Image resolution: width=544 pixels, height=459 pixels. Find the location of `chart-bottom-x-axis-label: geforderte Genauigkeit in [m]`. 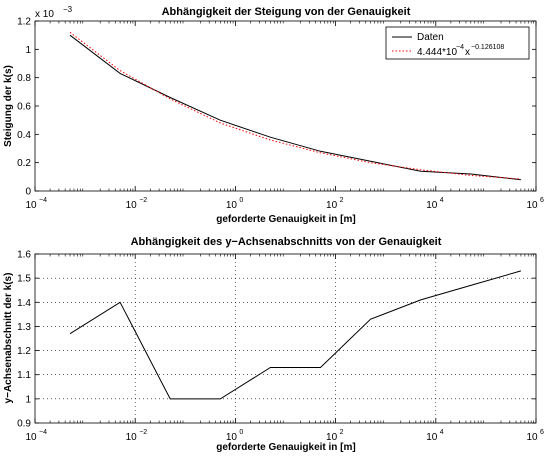

chart-bottom-x-axis-label: geforderte Genauigkeit in [m] is located at coordinates (285, 447).